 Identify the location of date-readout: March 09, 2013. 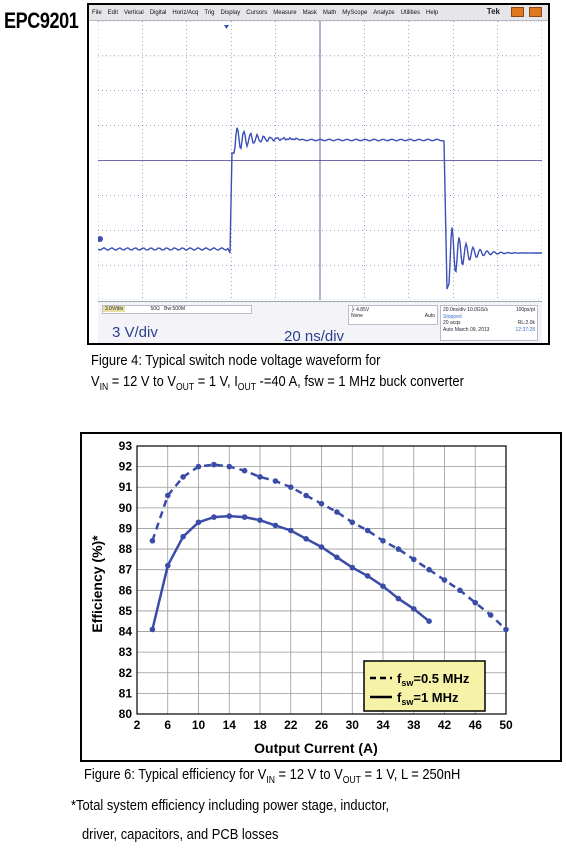
(472, 329).